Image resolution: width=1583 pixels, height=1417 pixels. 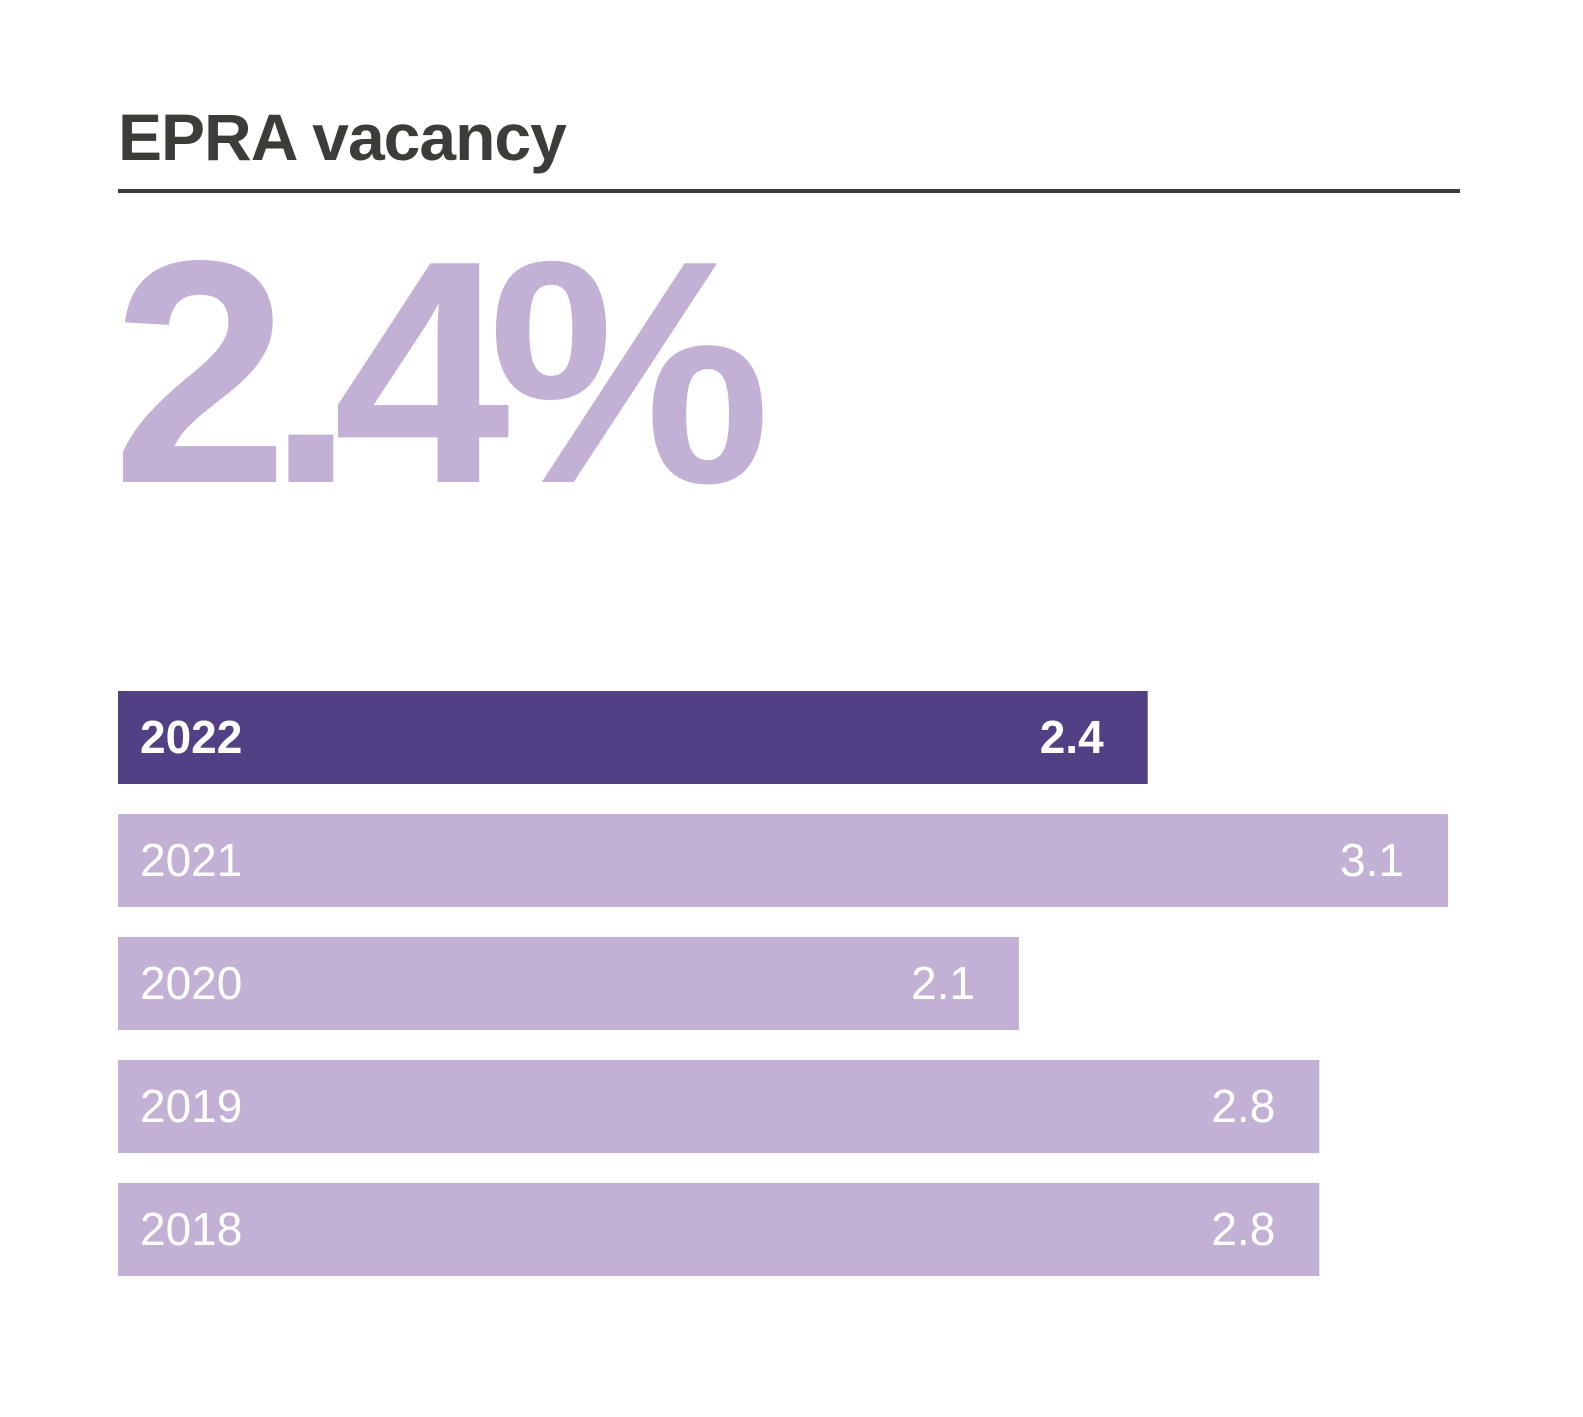 I want to click on category-label-2018: 2018, so click(x=191, y=1229).